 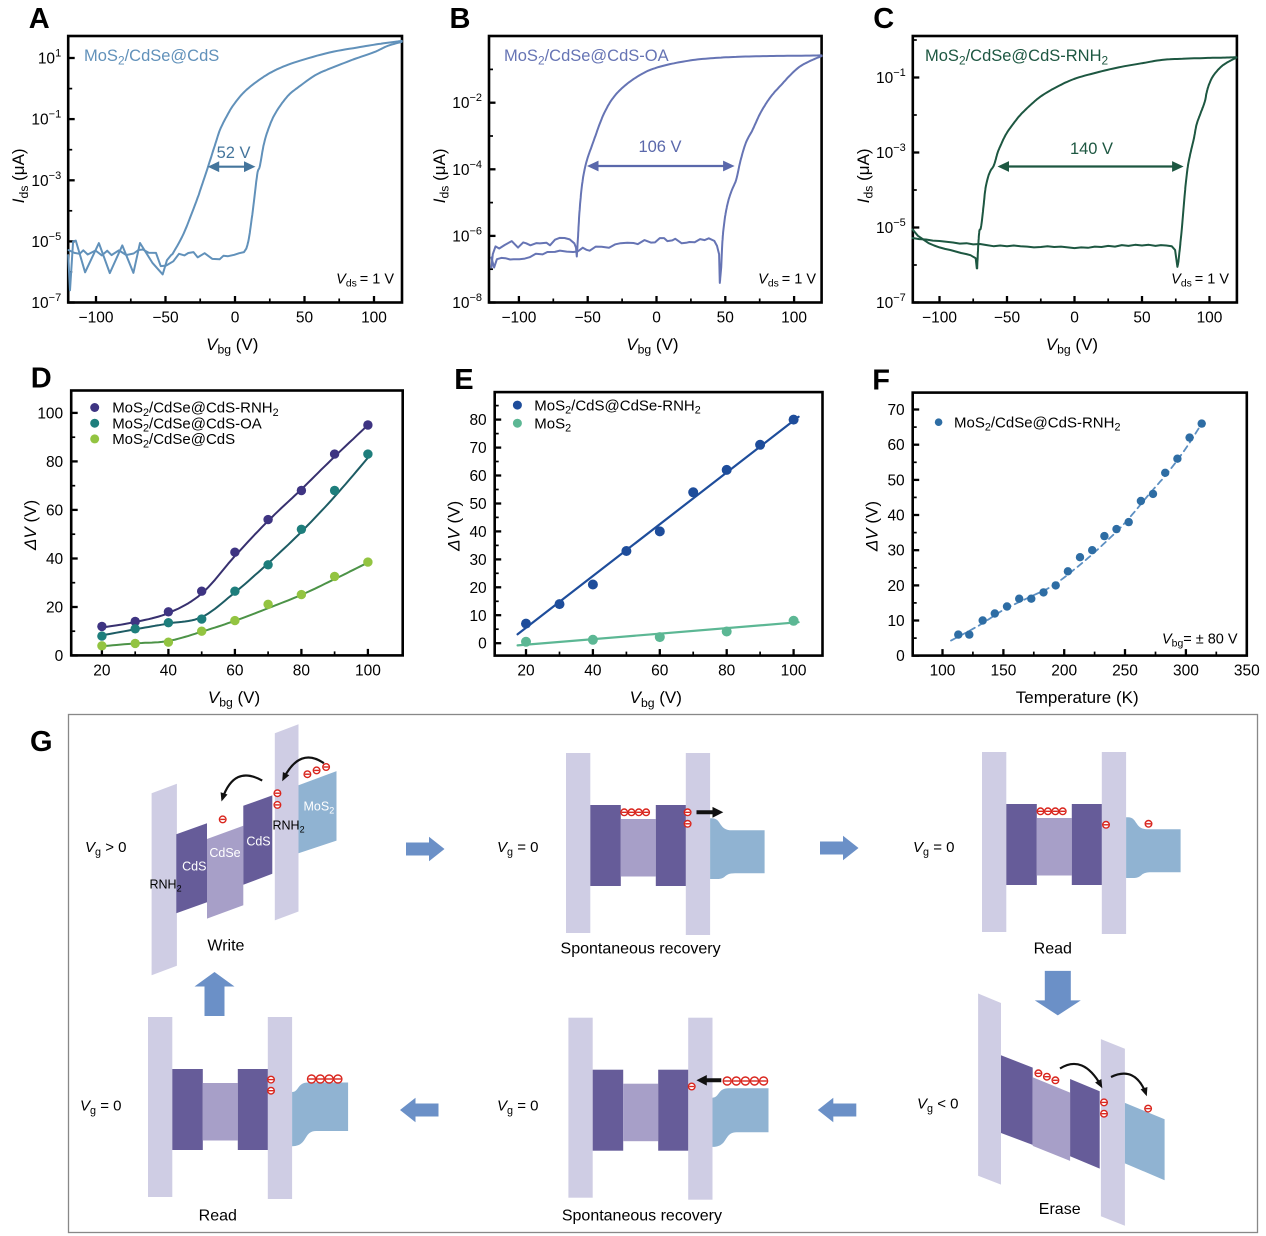 What do you see at coordinates (1003, 671) in the screenshot?
I see `svg-text: 150` at bounding box center [1003, 671].